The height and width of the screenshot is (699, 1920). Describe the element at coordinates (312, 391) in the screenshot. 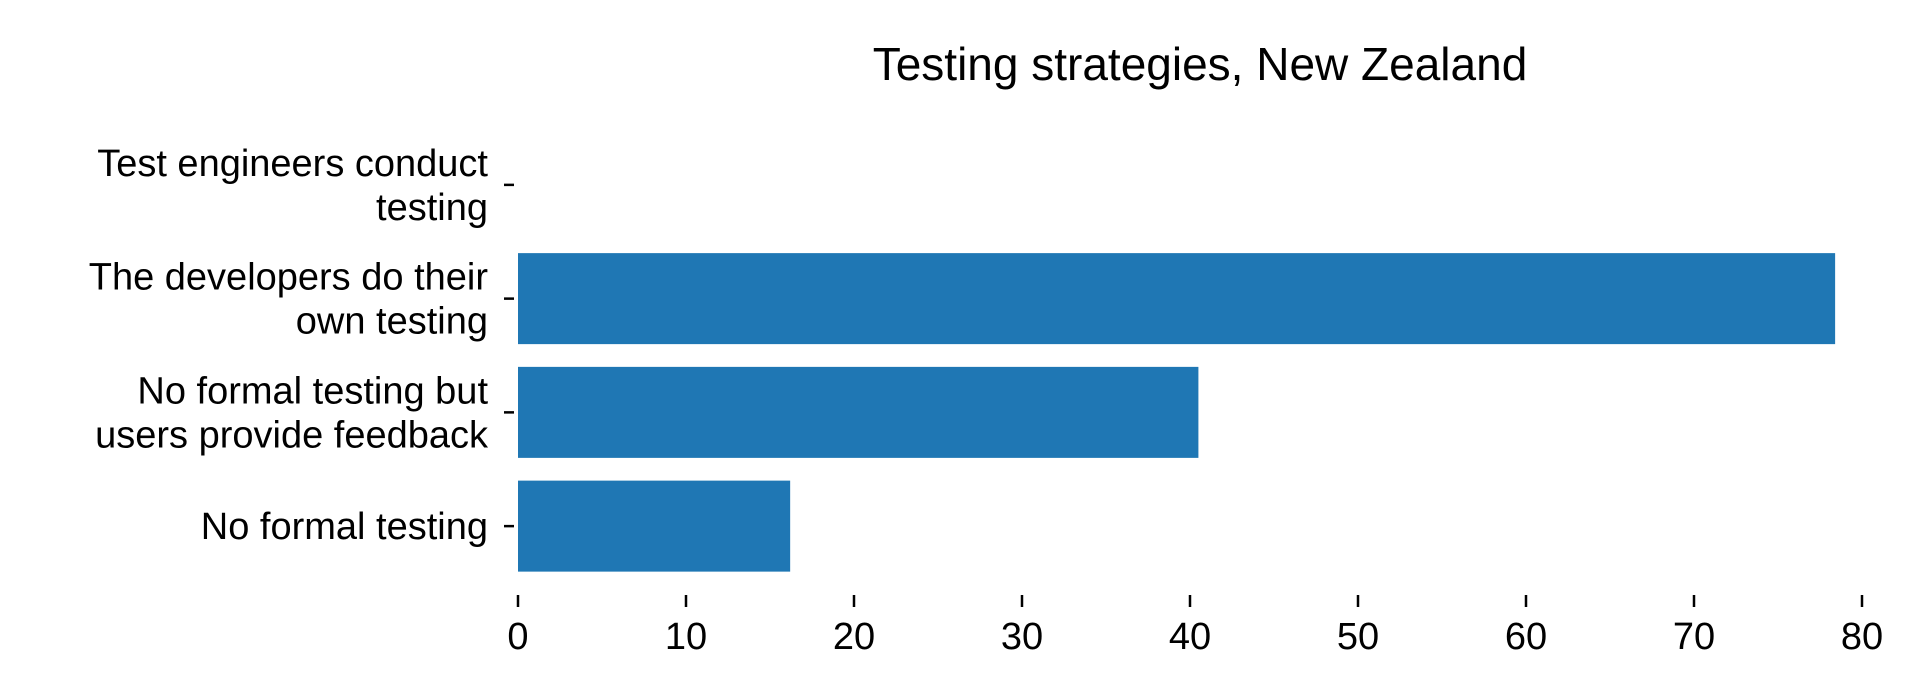

I see `category-label: No formal testing but` at that location.